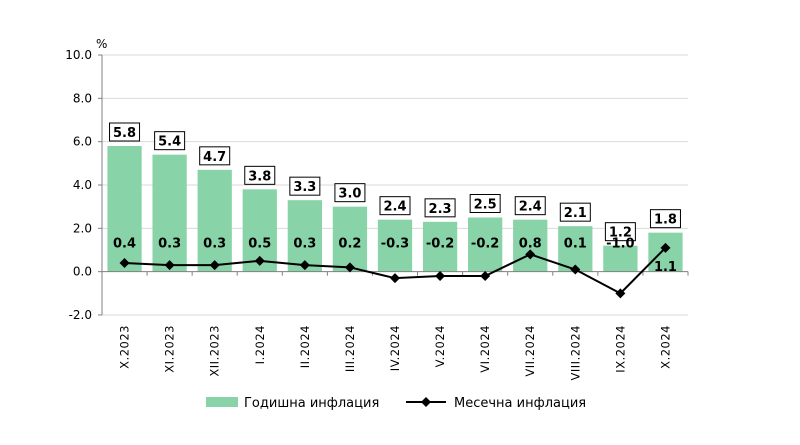 The width and height of the screenshot is (800, 445). I want to click on x-tick-label: VII.2024, so click(530, 351).